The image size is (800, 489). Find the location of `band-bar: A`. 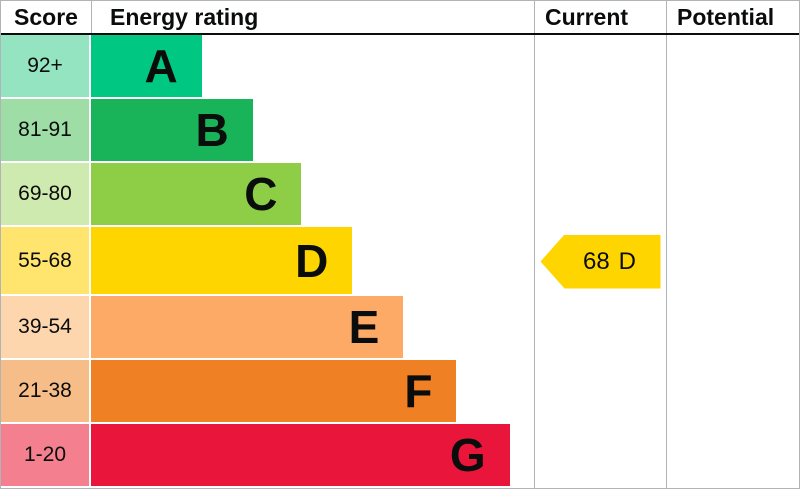

band-bar: A is located at coordinates (146, 66).